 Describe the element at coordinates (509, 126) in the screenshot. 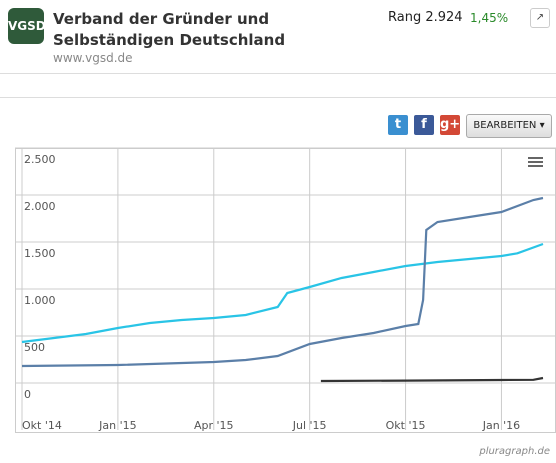

I see `edit-button: BEARBEITEN ▾` at that location.